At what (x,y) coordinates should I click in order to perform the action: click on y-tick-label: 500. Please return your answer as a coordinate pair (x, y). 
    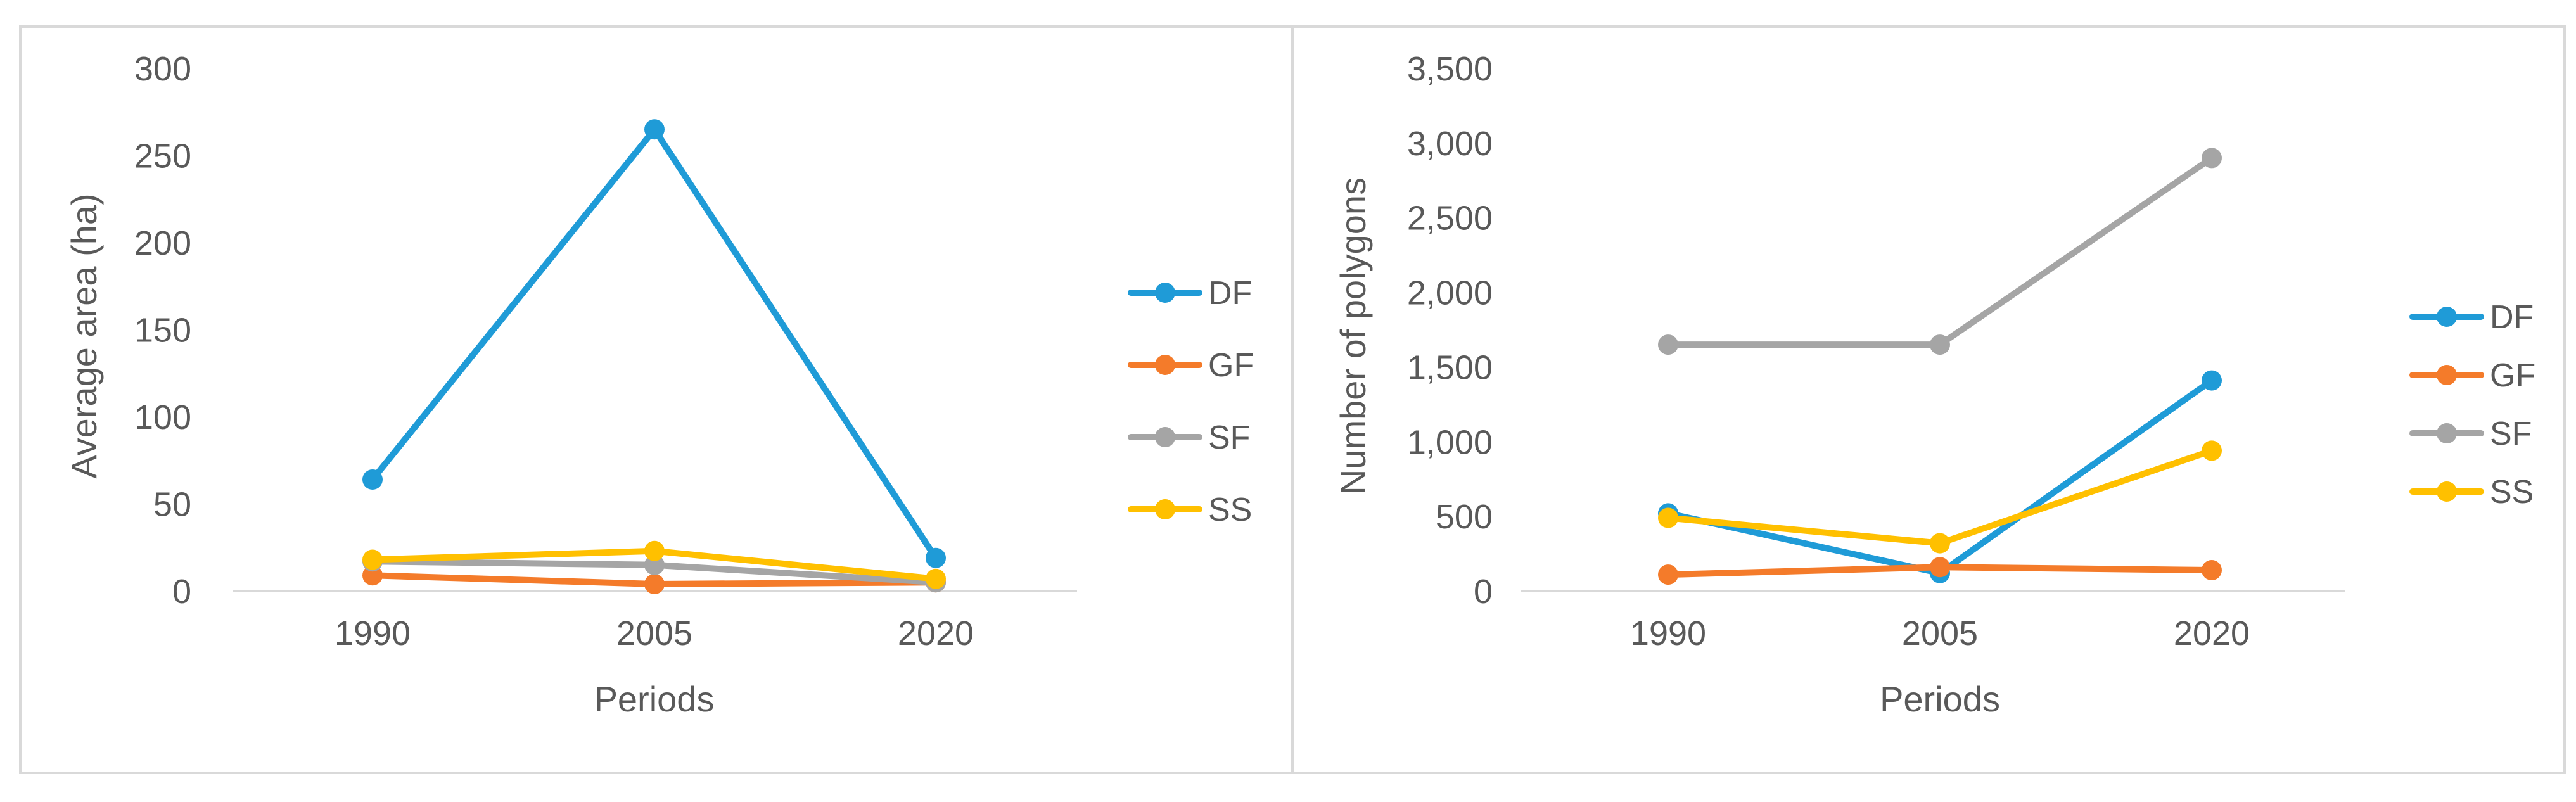
    Looking at the image, I should click on (1464, 517).